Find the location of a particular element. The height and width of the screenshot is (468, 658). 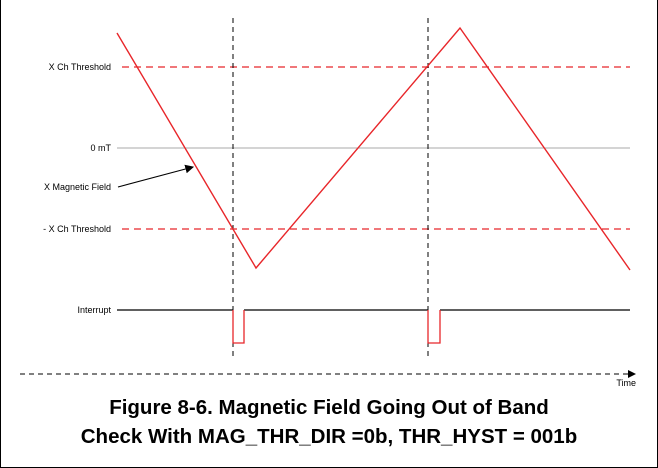

field-pointer-arrow is located at coordinates (156, 176).